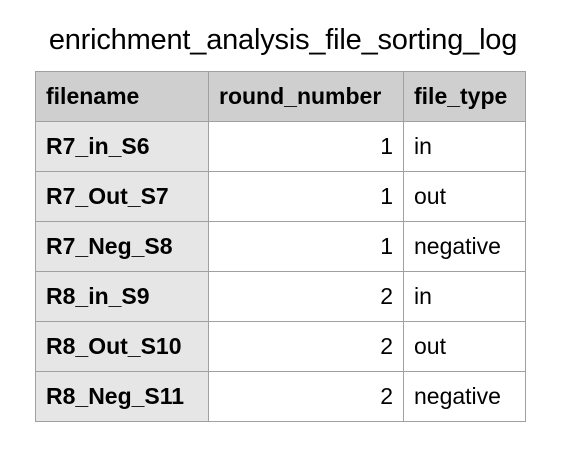  What do you see at coordinates (122, 396) in the screenshot?
I see `filename-cell: R8_Neg_S11` at bounding box center [122, 396].